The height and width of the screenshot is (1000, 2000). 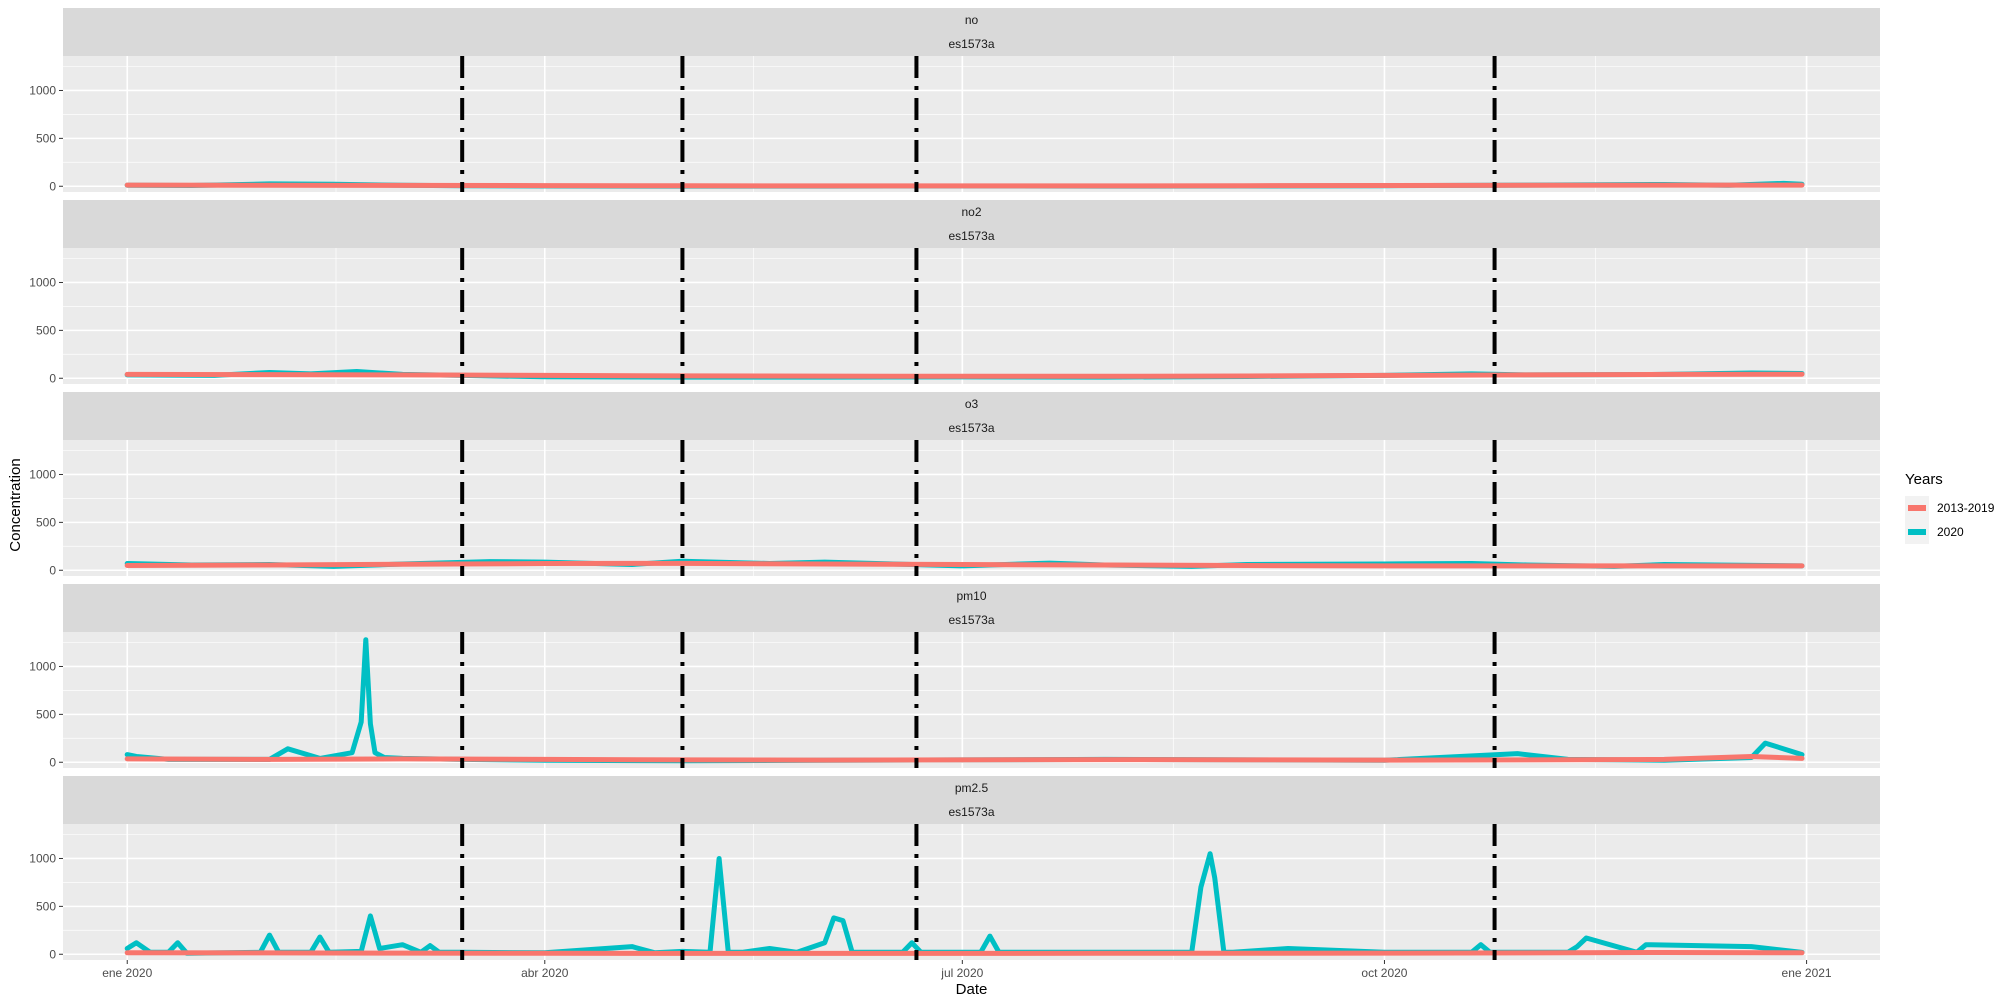 I want to click on x-tick-label: ene 2020, so click(x=127, y=973).